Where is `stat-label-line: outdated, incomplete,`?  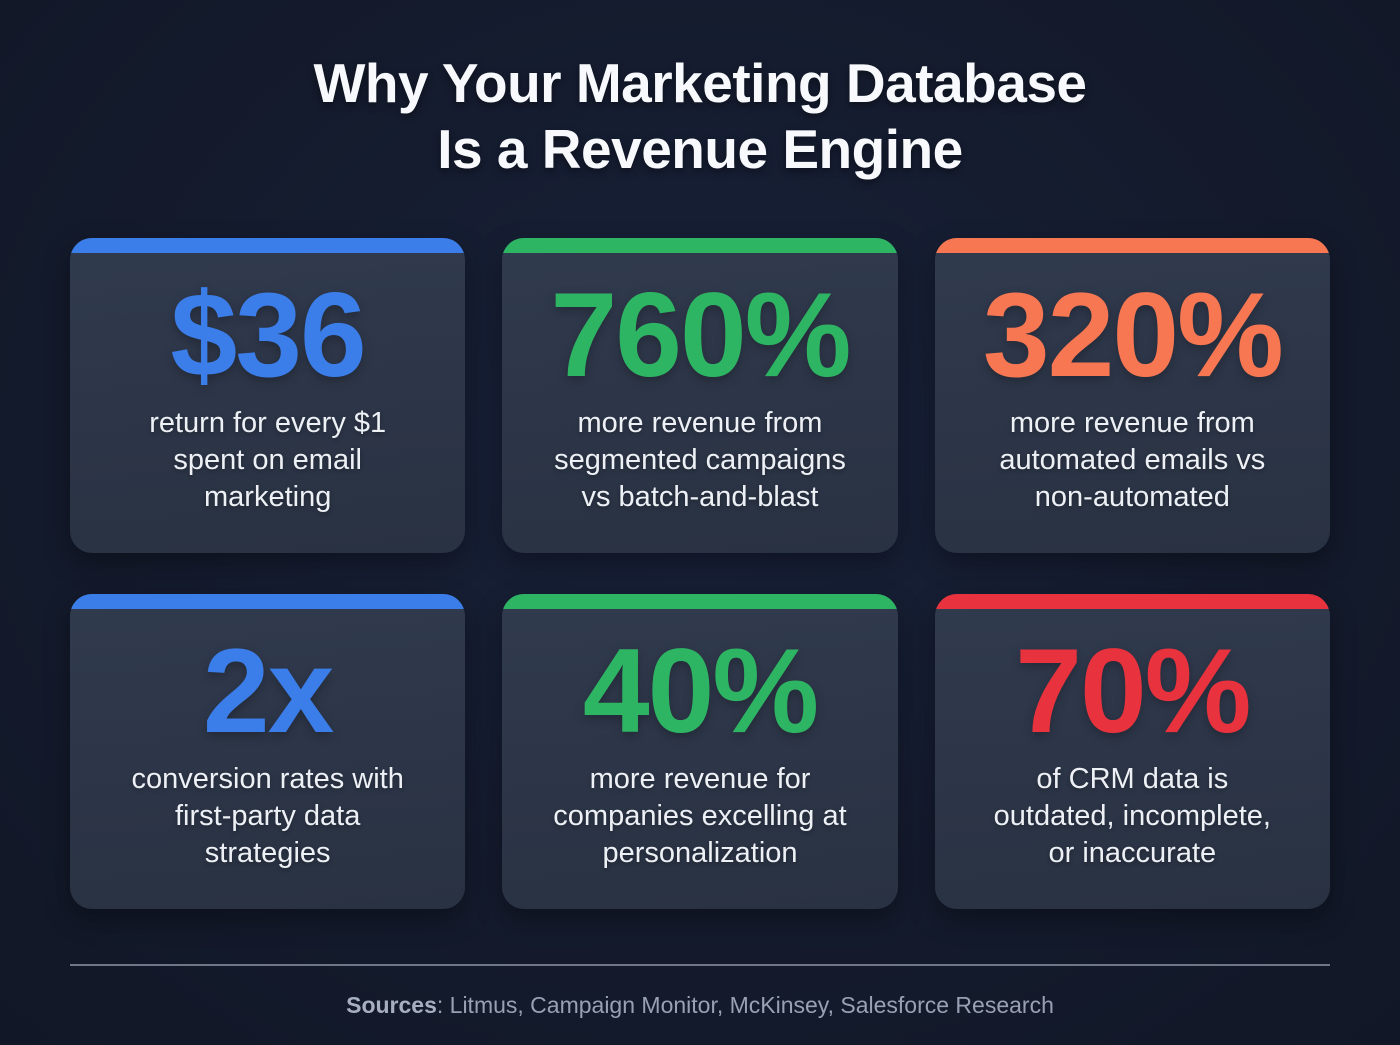 stat-label-line: outdated, incomplete, is located at coordinates (1132, 815).